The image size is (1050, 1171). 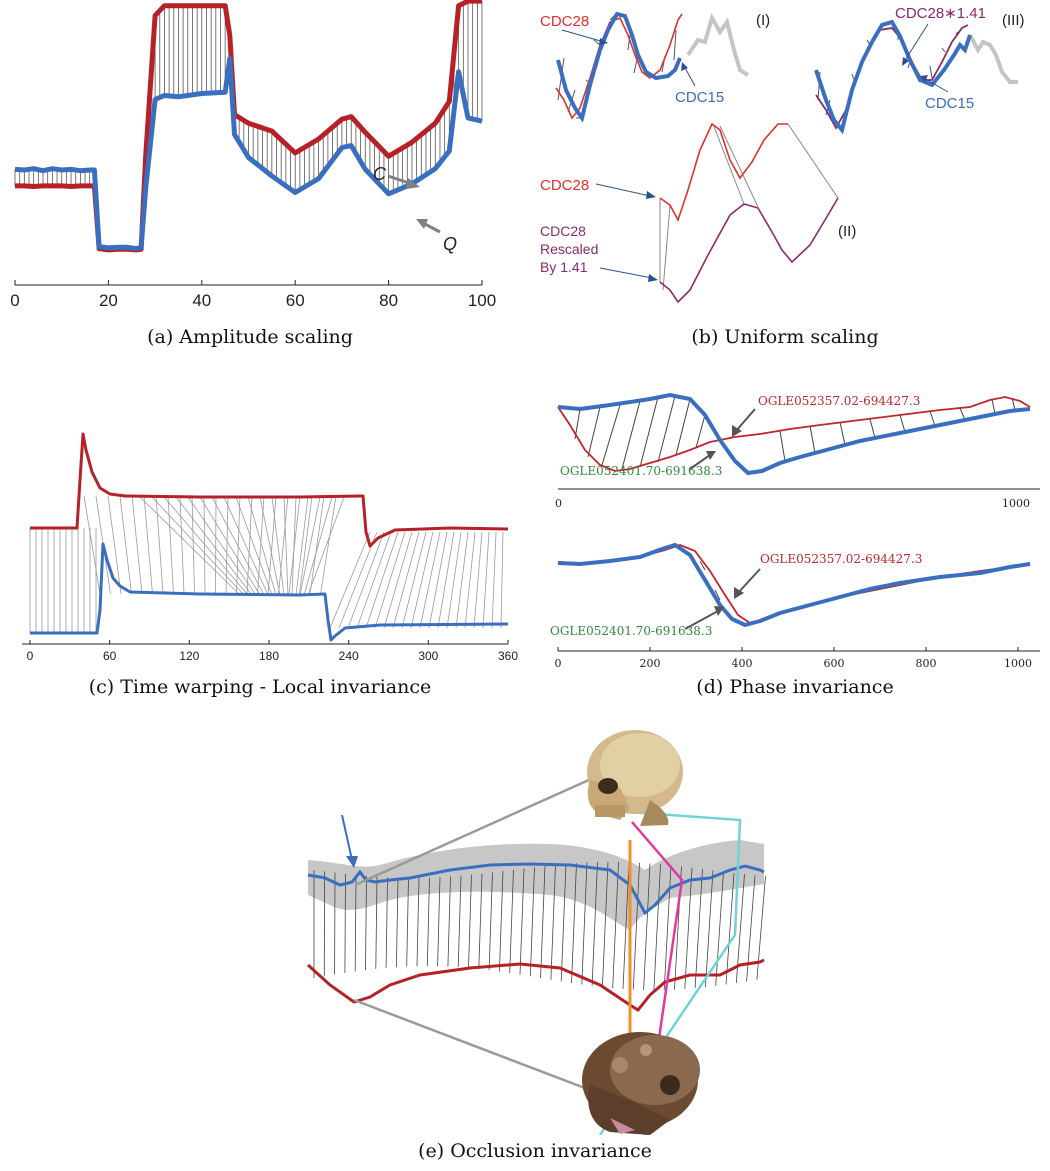 What do you see at coordinates (763, 20) in the screenshot?
I see `label-I: (I)` at bounding box center [763, 20].